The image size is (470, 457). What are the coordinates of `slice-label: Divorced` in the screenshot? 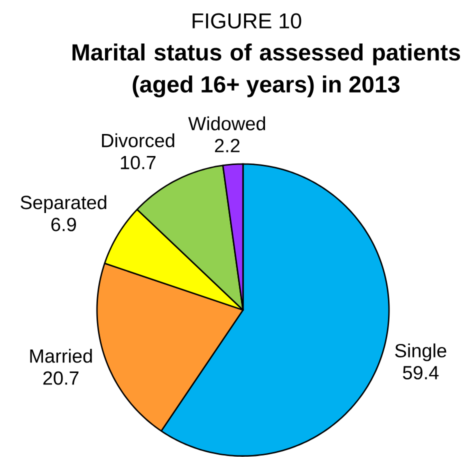 It's located at (138, 140).